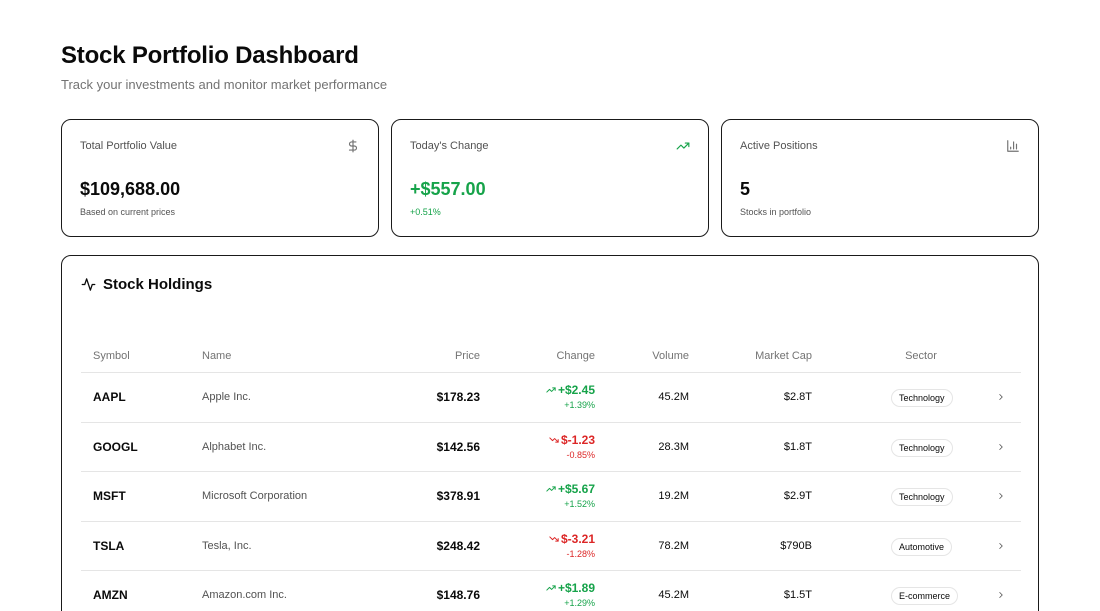 The width and height of the screenshot is (1100, 611). Describe the element at coordinates (579, 405) in the screenshot. I see `change-percent: +1.39%` at that location.